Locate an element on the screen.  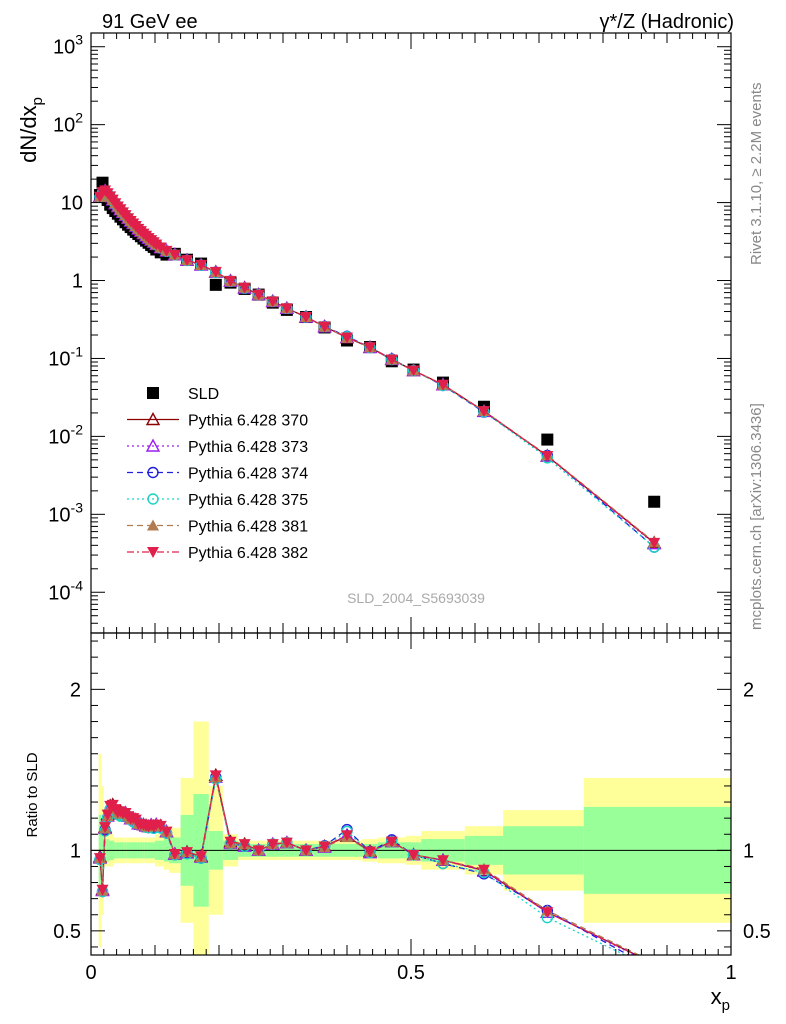
legend-label: Pythia 6.428 382 is located at coordinates (248, 553).